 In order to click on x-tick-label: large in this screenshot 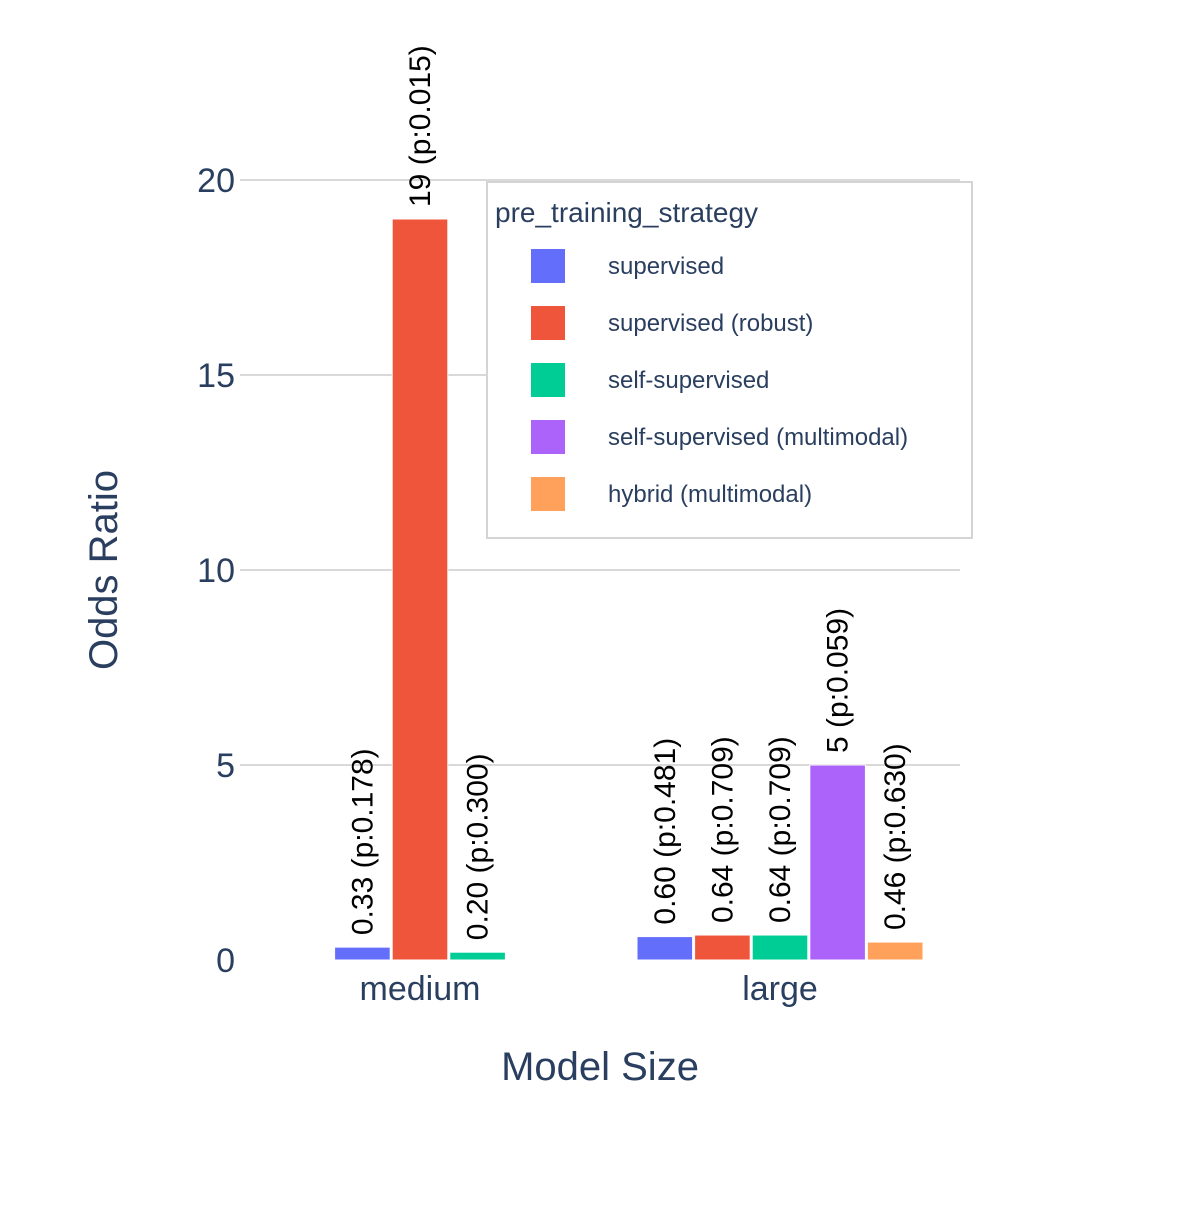, I will do `click(780, 989)`.